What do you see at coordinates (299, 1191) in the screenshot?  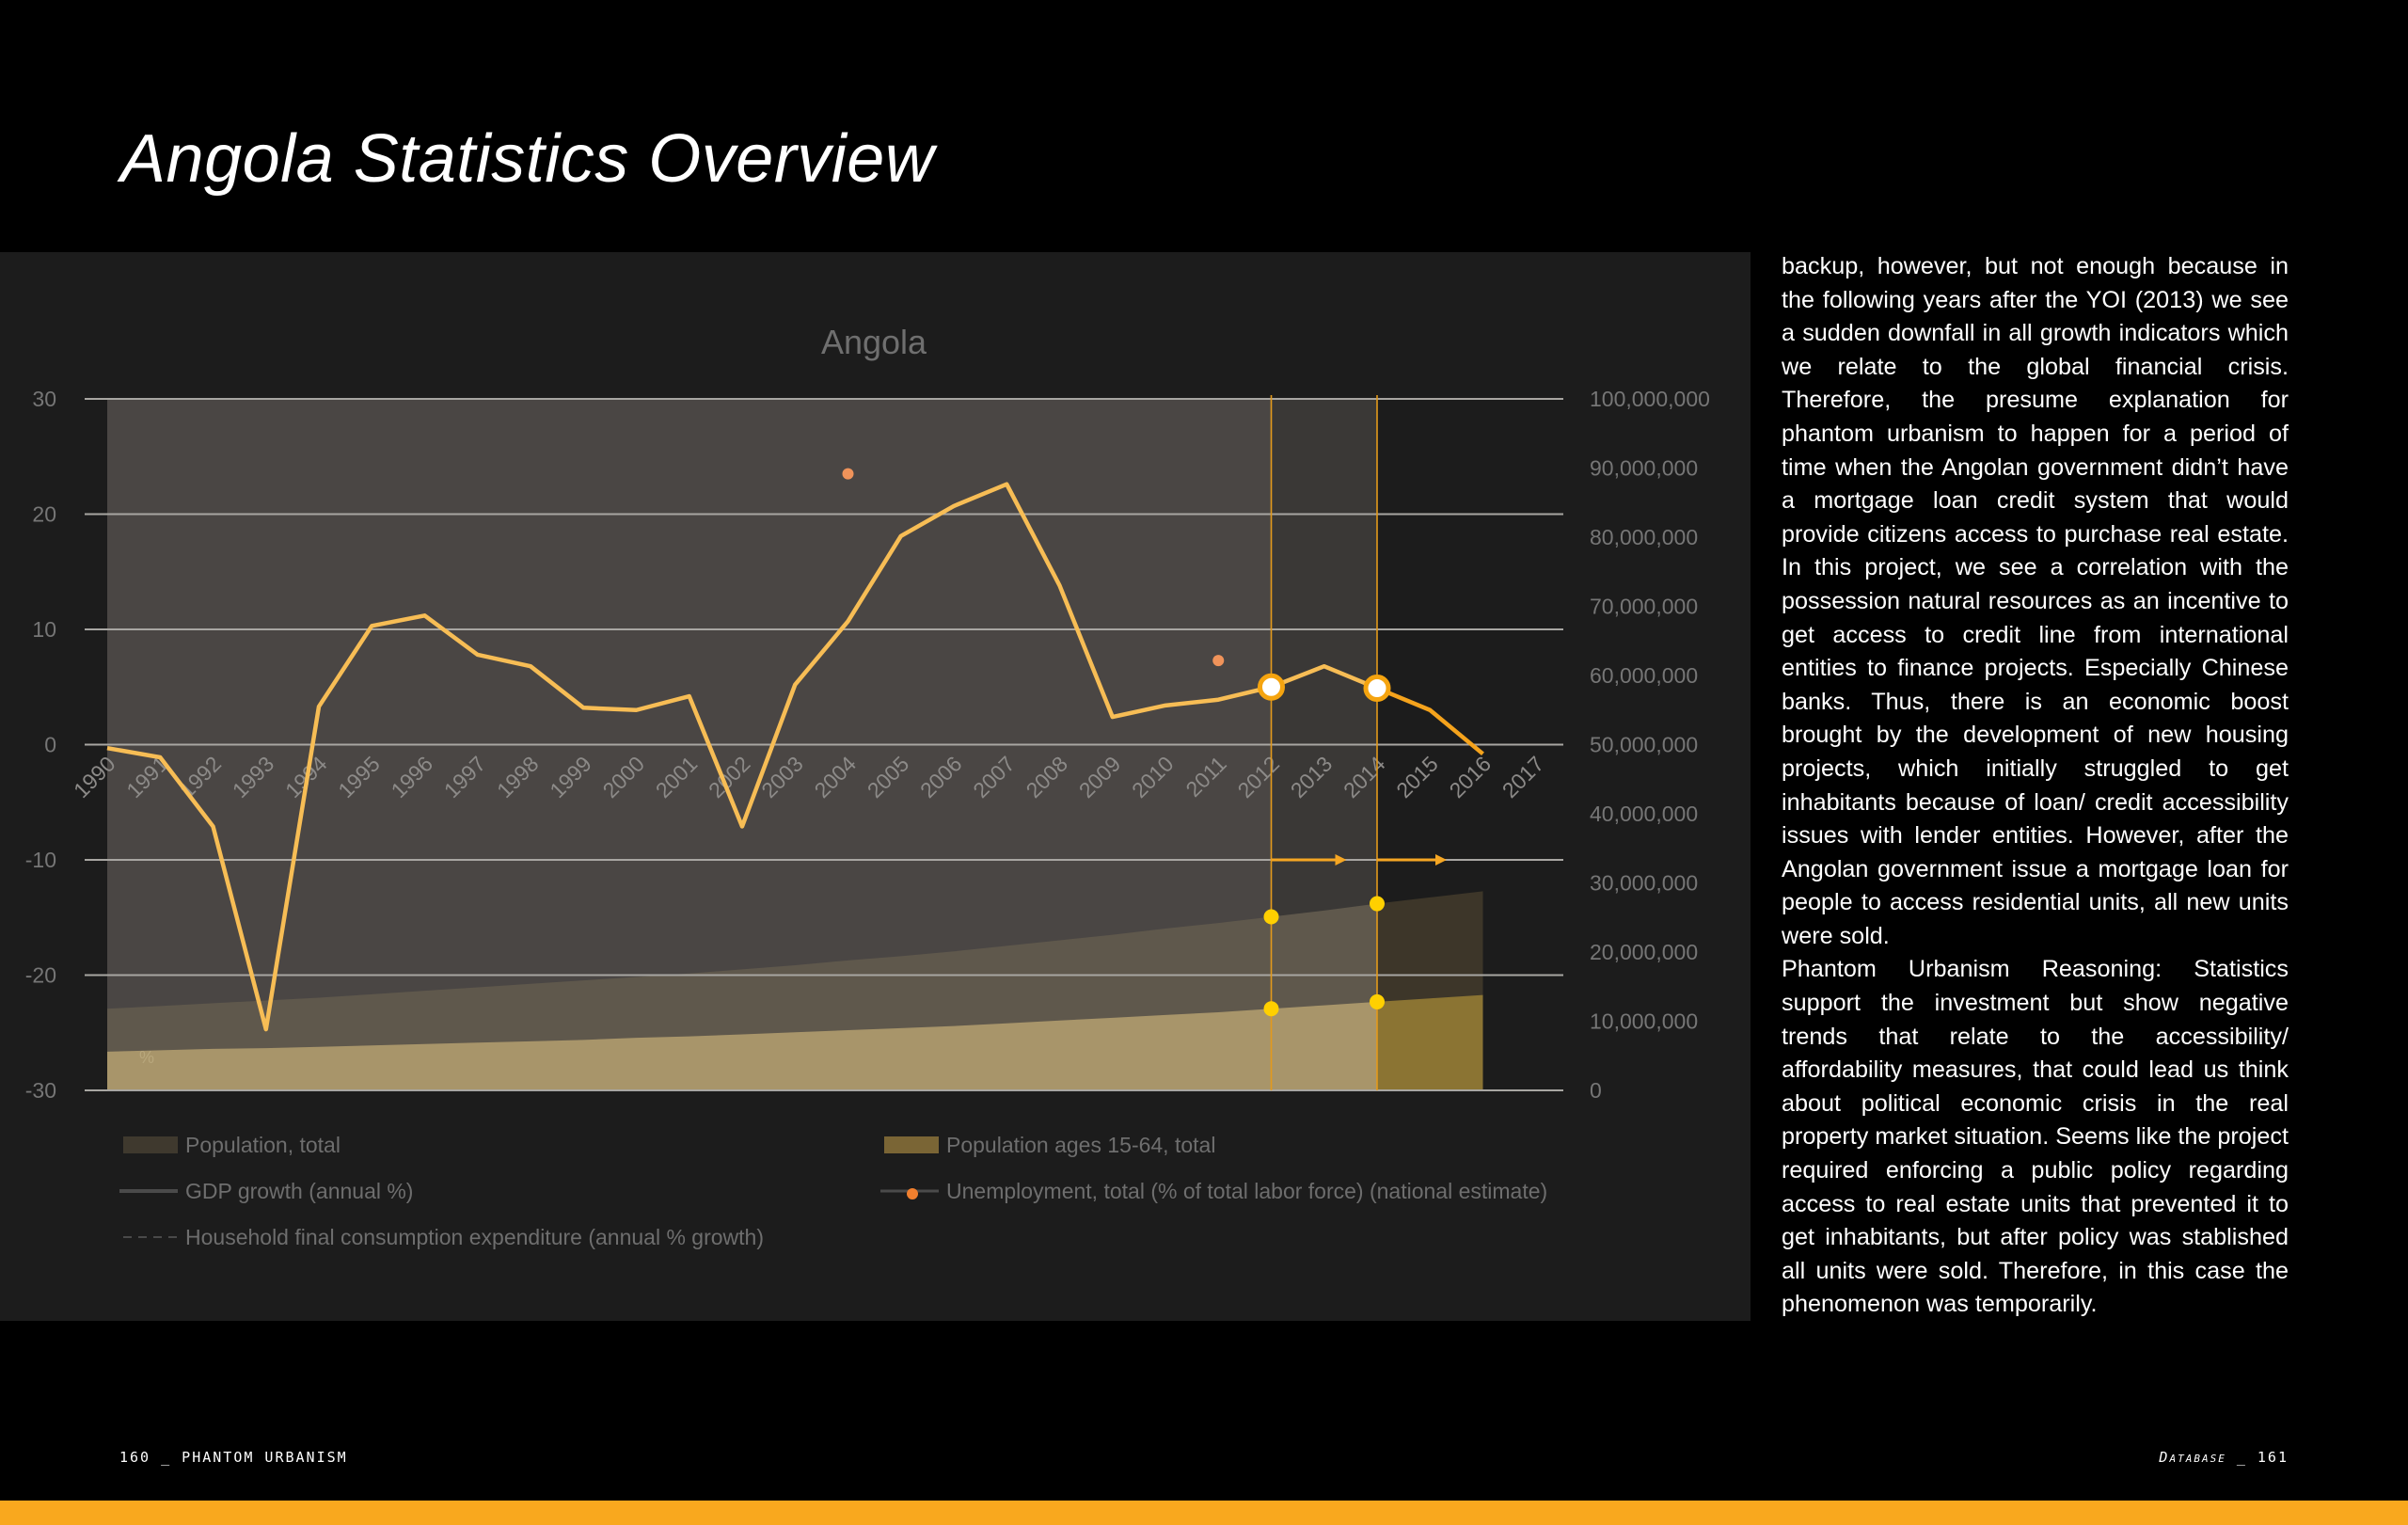 I see `legend-label: GDP growth (annual %)` at bounding box center [299, 1191].